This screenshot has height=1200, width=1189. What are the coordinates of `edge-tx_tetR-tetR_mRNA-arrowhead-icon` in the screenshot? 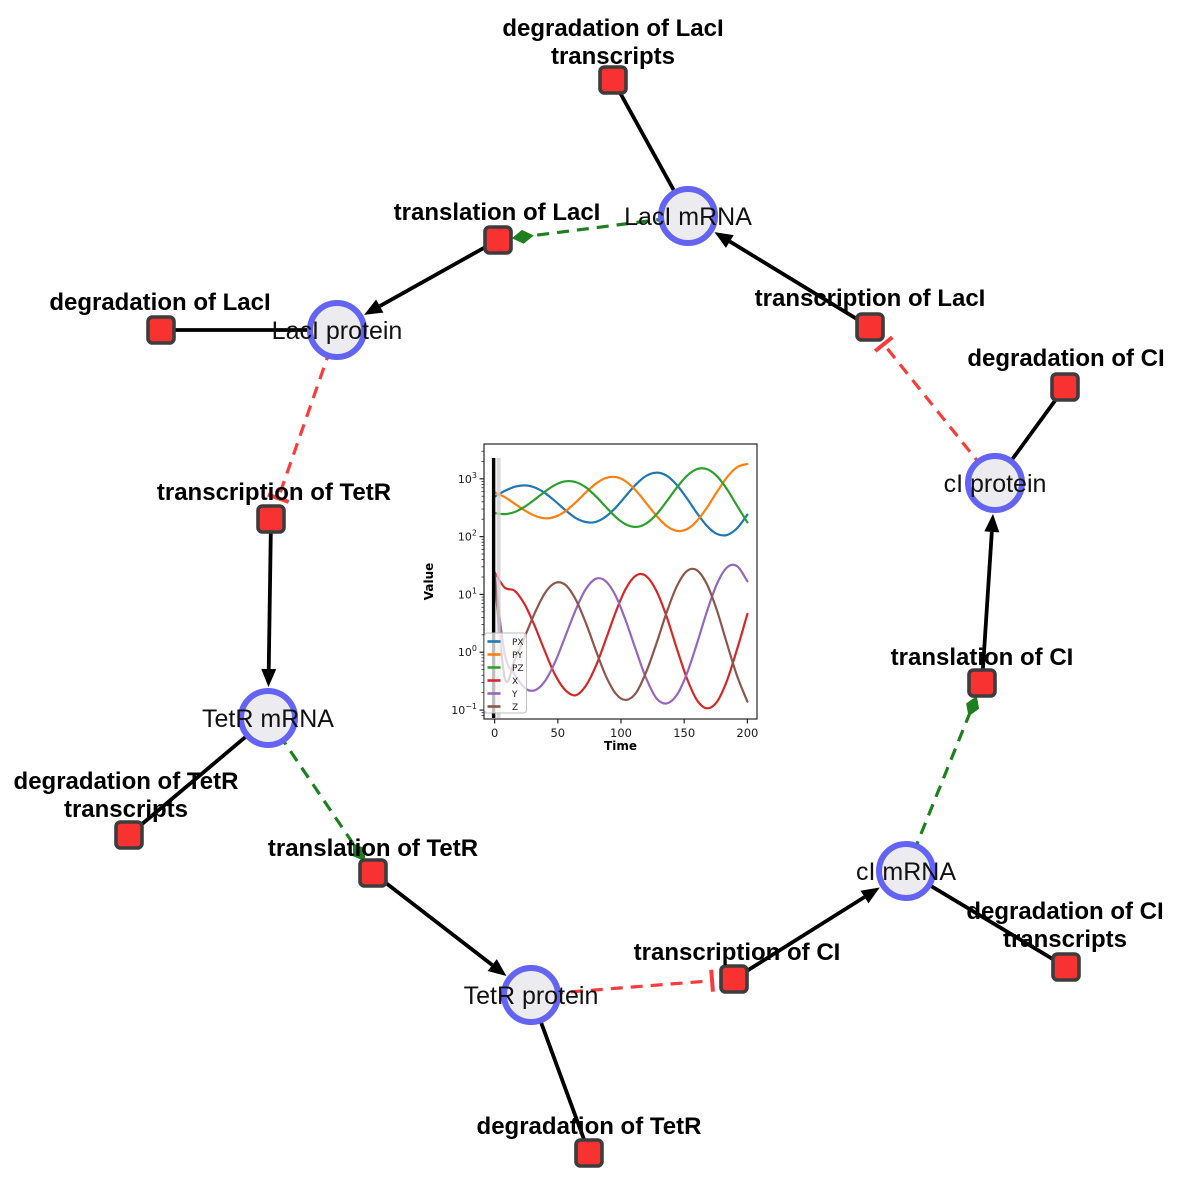 It's located at (269, 678).